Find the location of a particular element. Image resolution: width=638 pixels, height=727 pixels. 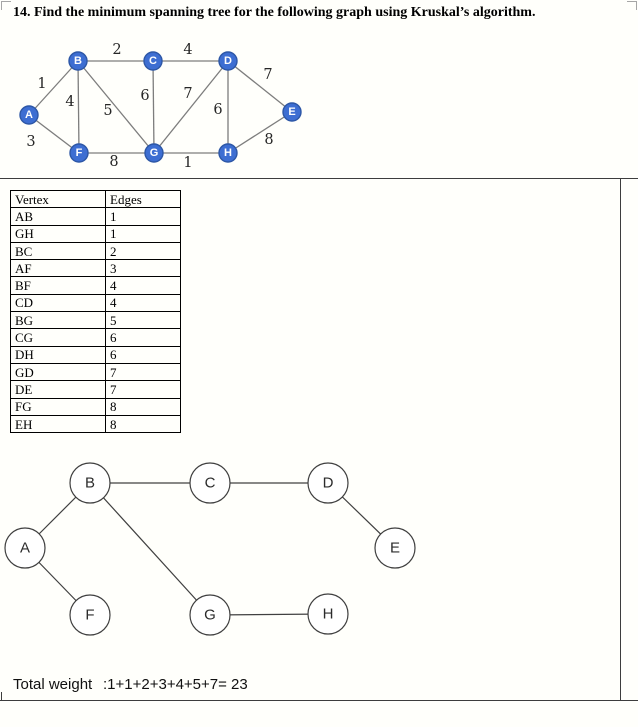

table-row: CG 6 is located at coordinates (95, 337).